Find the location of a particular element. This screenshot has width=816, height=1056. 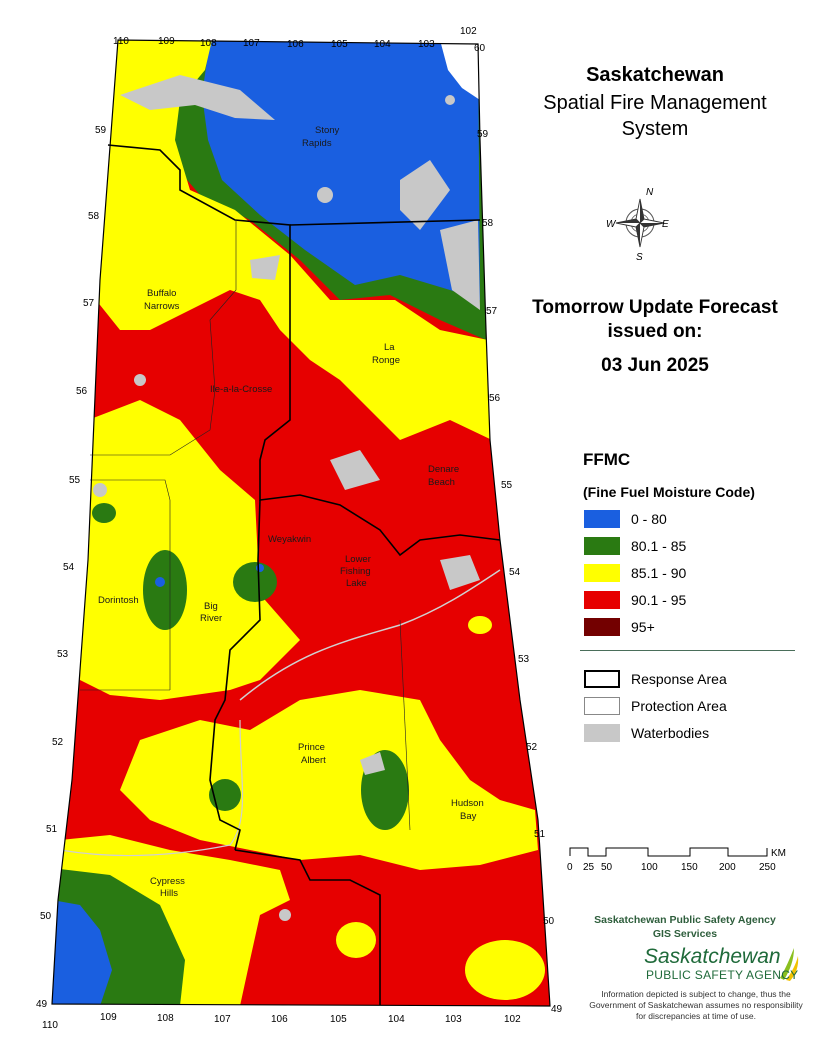

zone-green-west is located at coordinates (104, 513).